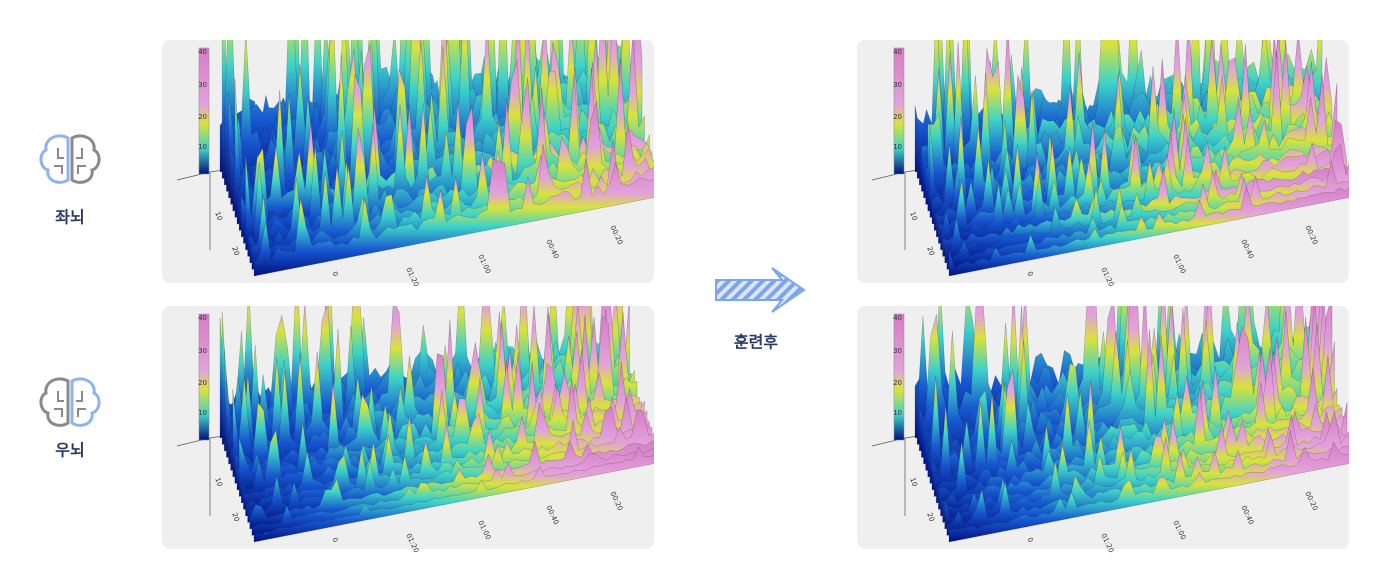 The image size is (1397, 579). What do you see at coordinates (69, 450) in the screenshot?
I see `row-label: 우뇌` at bounding box center [69, 450].